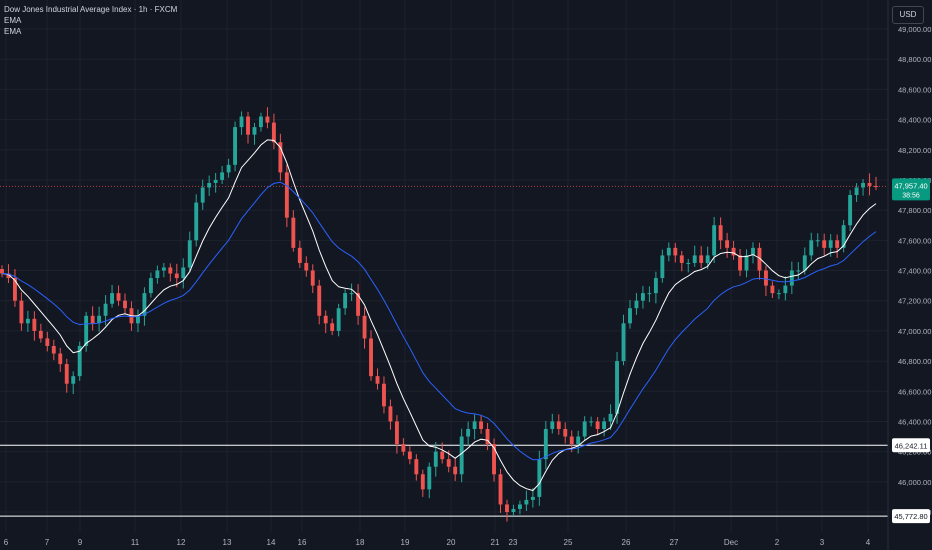 The height and width of the screenshot is (550, 932). What do you see at coordinates (513, 542) in the screenshot?
I see `x-tick-label: 23` at bounding box center [513, 542].